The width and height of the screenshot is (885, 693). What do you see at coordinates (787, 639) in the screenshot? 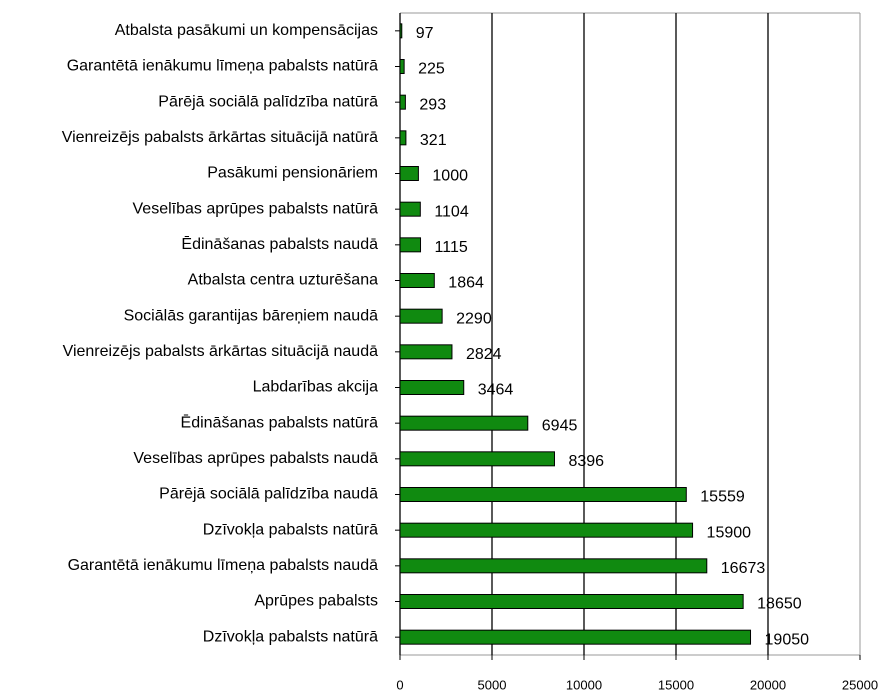
I see `data-label: 19050` at bounding box center [787, 639].